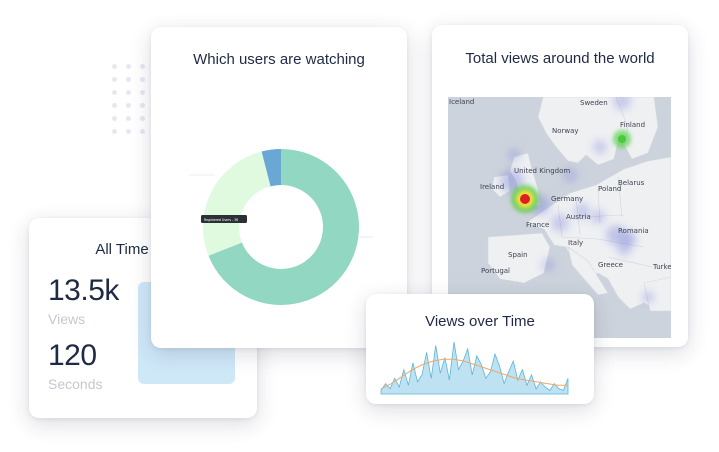 The width and height of the screenshot is (719, 452). I want to click on map-country-label: Belarus, so click(631, 183).